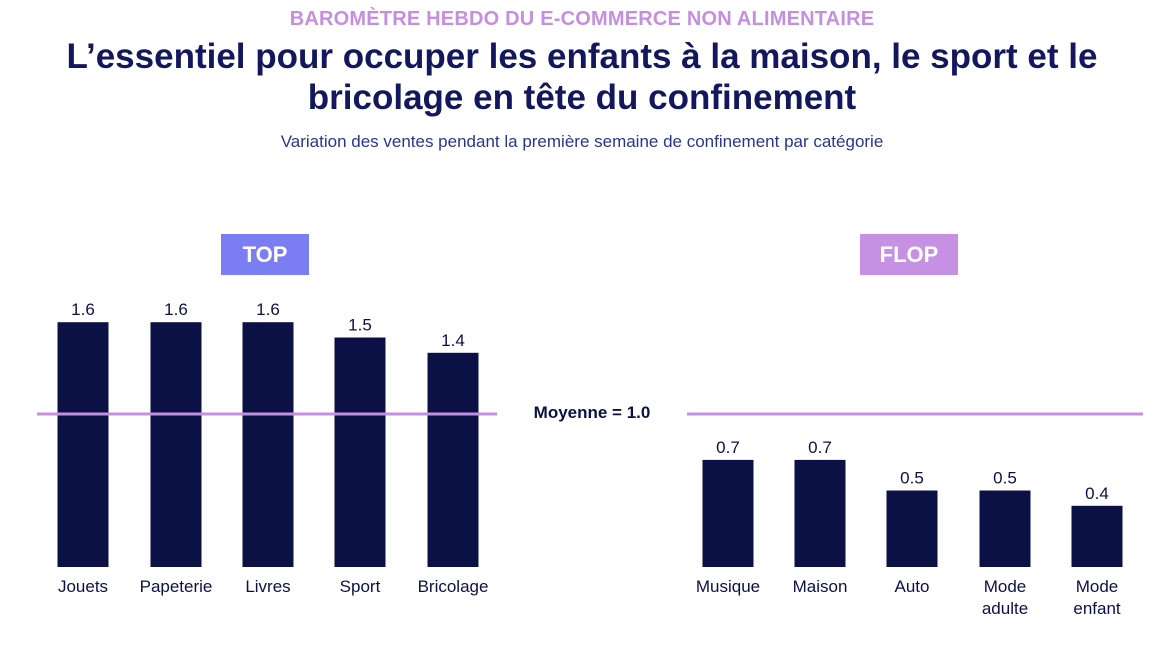  I want to click on flop-category-label-3: Auto, so click(912, 586).